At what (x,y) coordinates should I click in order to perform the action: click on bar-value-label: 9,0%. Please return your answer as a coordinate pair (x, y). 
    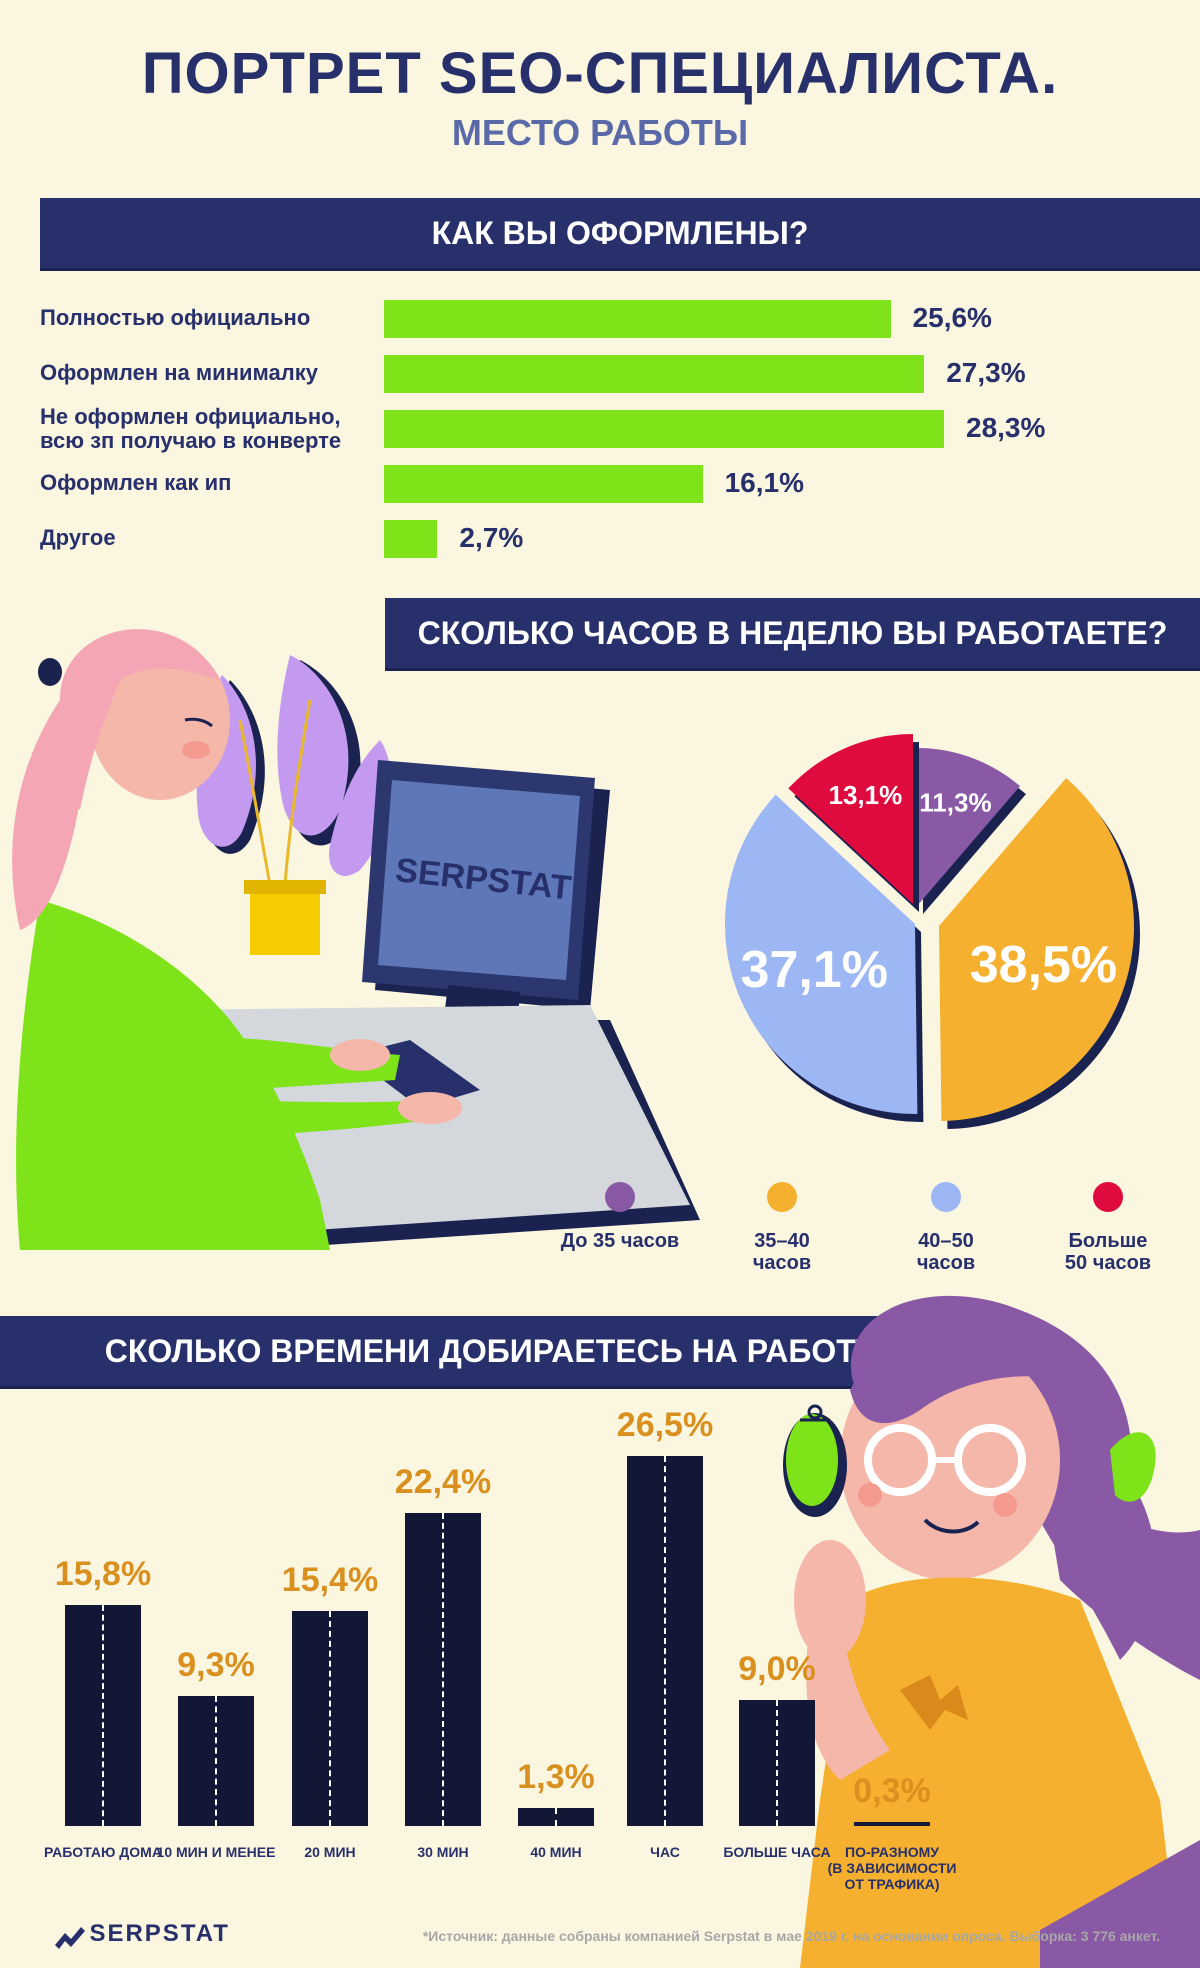
    Looking at the image, I should click on (777, 1669).